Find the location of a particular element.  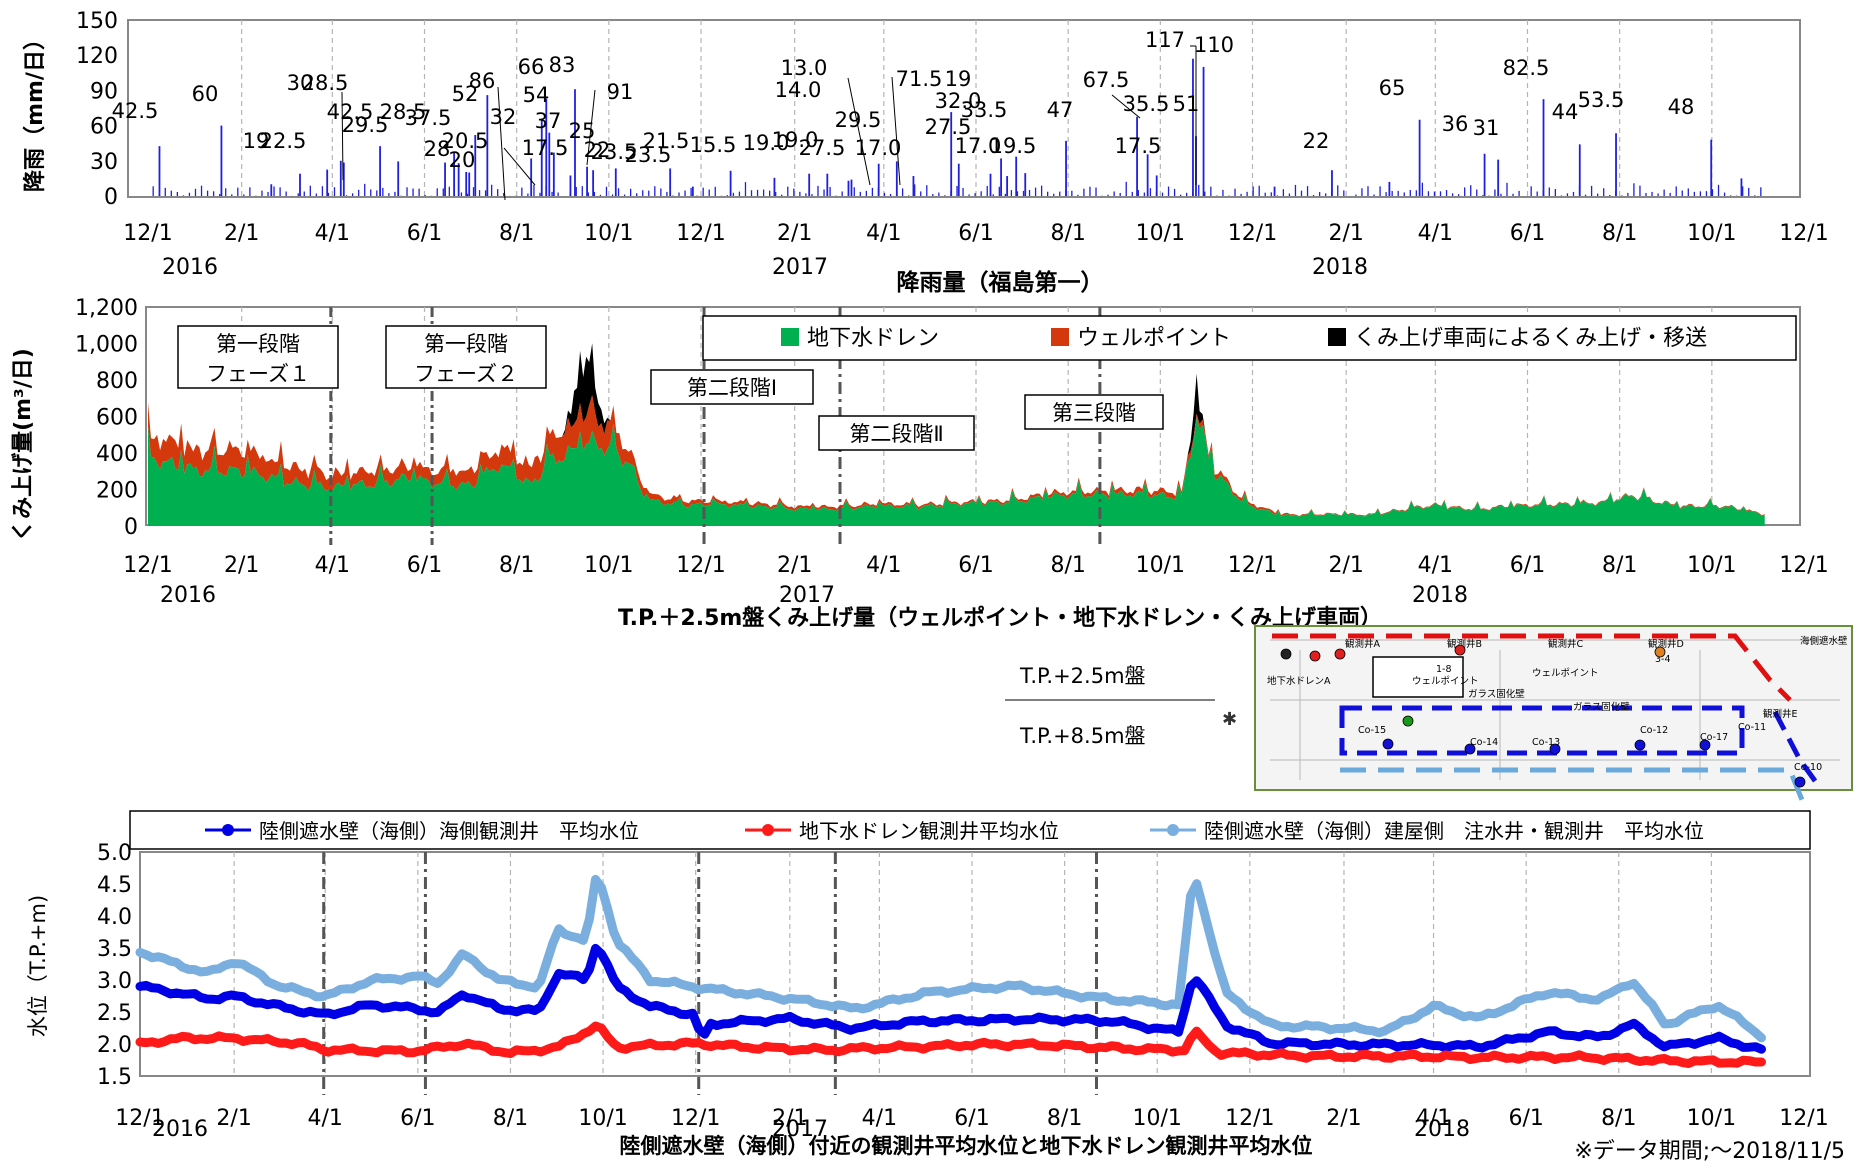

pumping-x-tick-label: 6/1 is located at coordinates (424, 565).